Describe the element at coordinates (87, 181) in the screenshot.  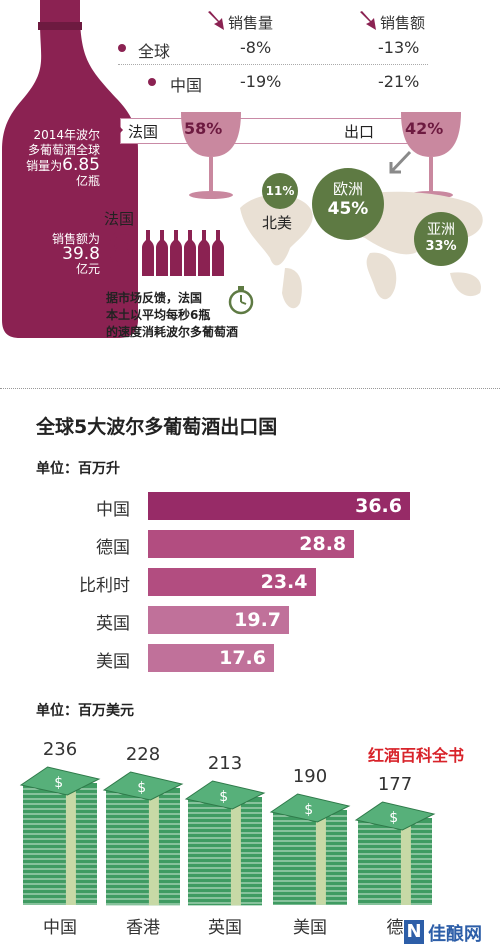
I see `bottle-text-4: 亿瓶` at that location.